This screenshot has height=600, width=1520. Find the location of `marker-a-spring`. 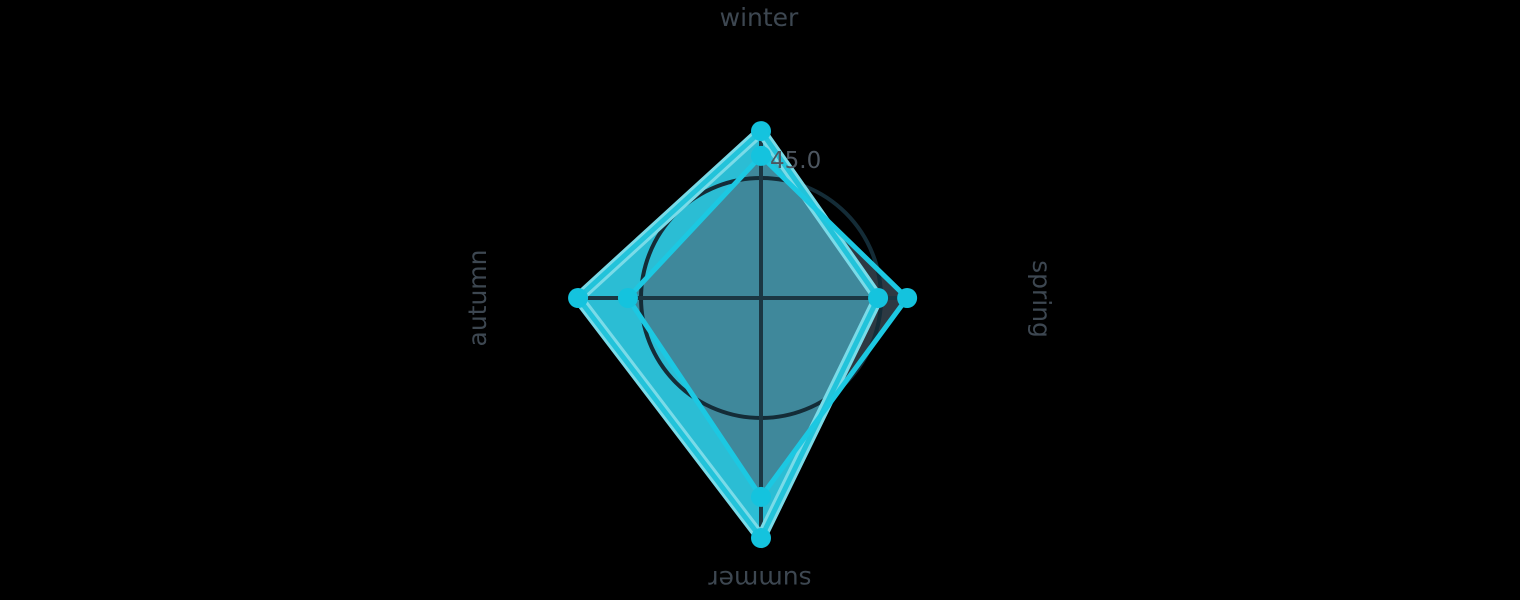

marker-a-spring is located at coordinates (878, 298).